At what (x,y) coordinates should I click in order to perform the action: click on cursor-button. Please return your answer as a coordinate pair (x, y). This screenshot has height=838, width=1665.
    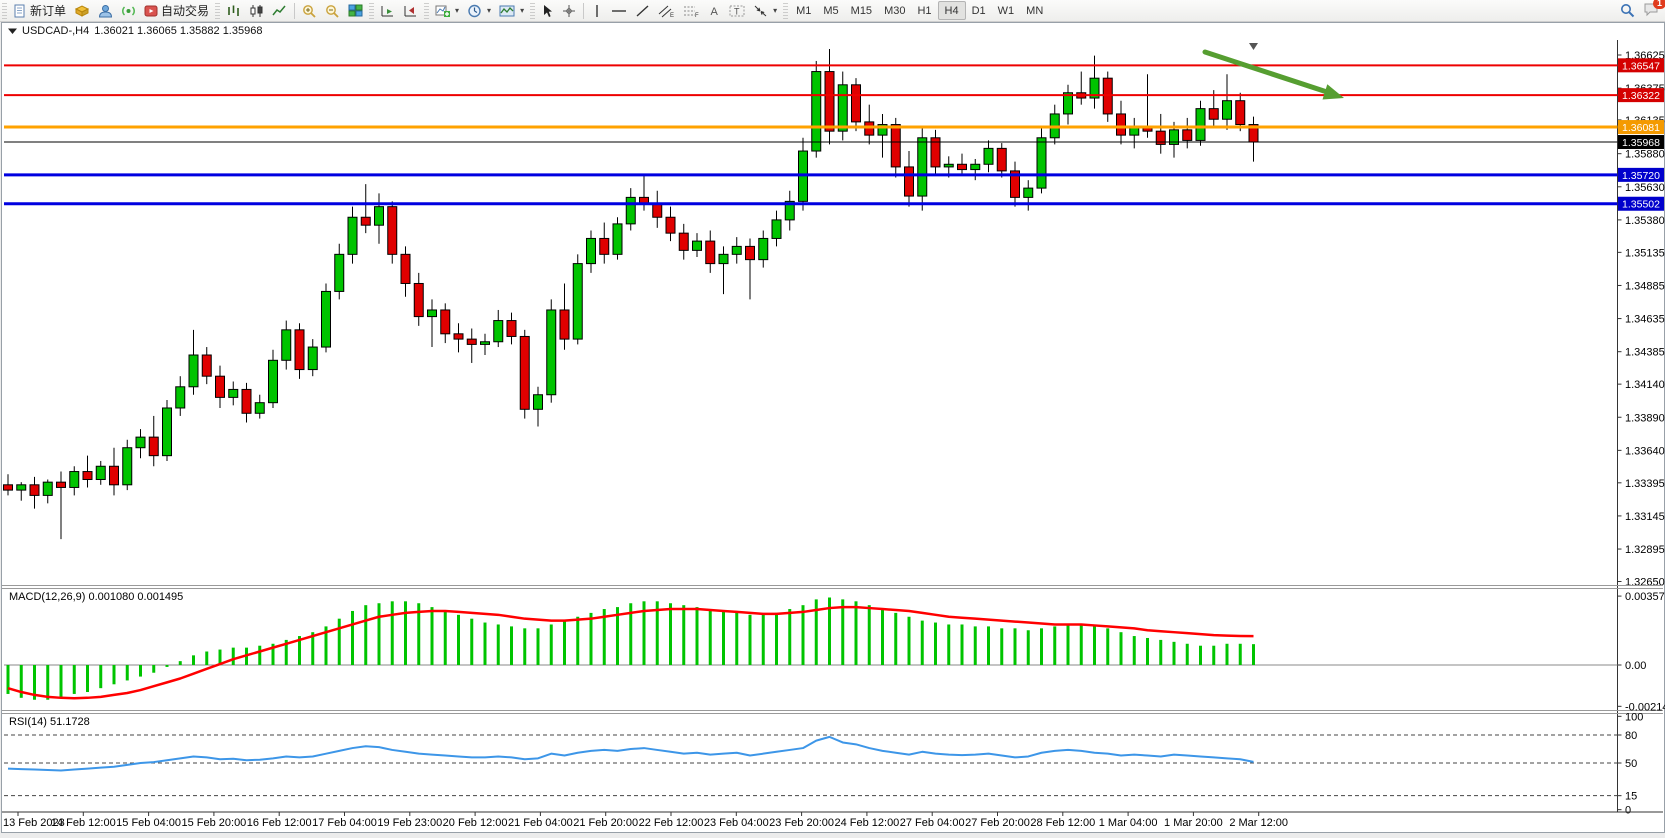
    Looking at the image, I should click on (547, 10).